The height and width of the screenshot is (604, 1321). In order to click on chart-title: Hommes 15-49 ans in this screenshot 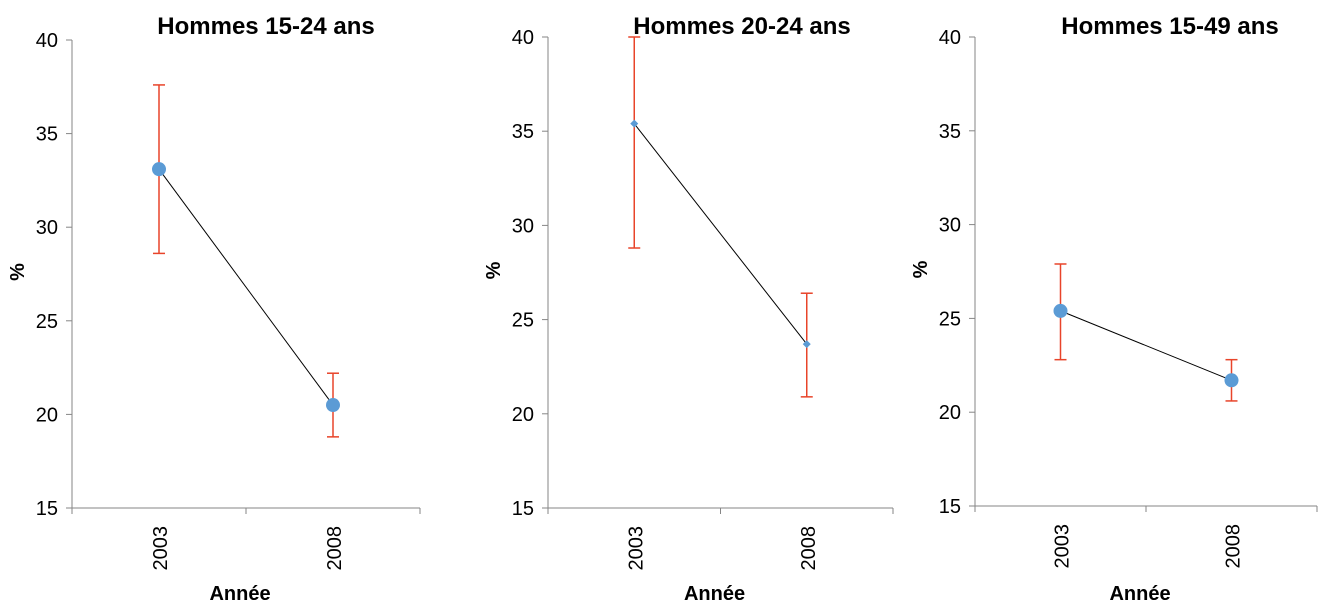, I will do `click(1169, 26)`.